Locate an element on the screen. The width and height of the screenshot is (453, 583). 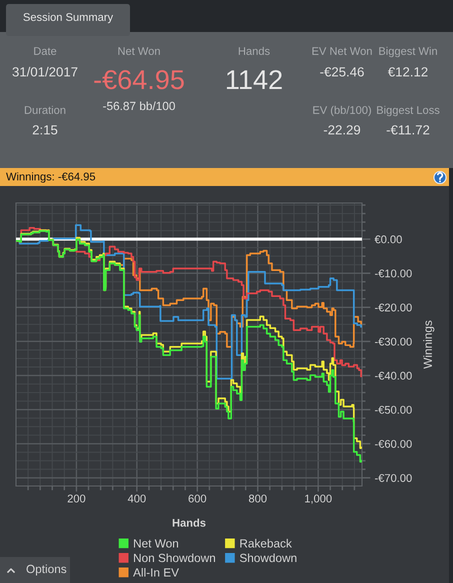
text: Options is located at coordinates (46, 570).